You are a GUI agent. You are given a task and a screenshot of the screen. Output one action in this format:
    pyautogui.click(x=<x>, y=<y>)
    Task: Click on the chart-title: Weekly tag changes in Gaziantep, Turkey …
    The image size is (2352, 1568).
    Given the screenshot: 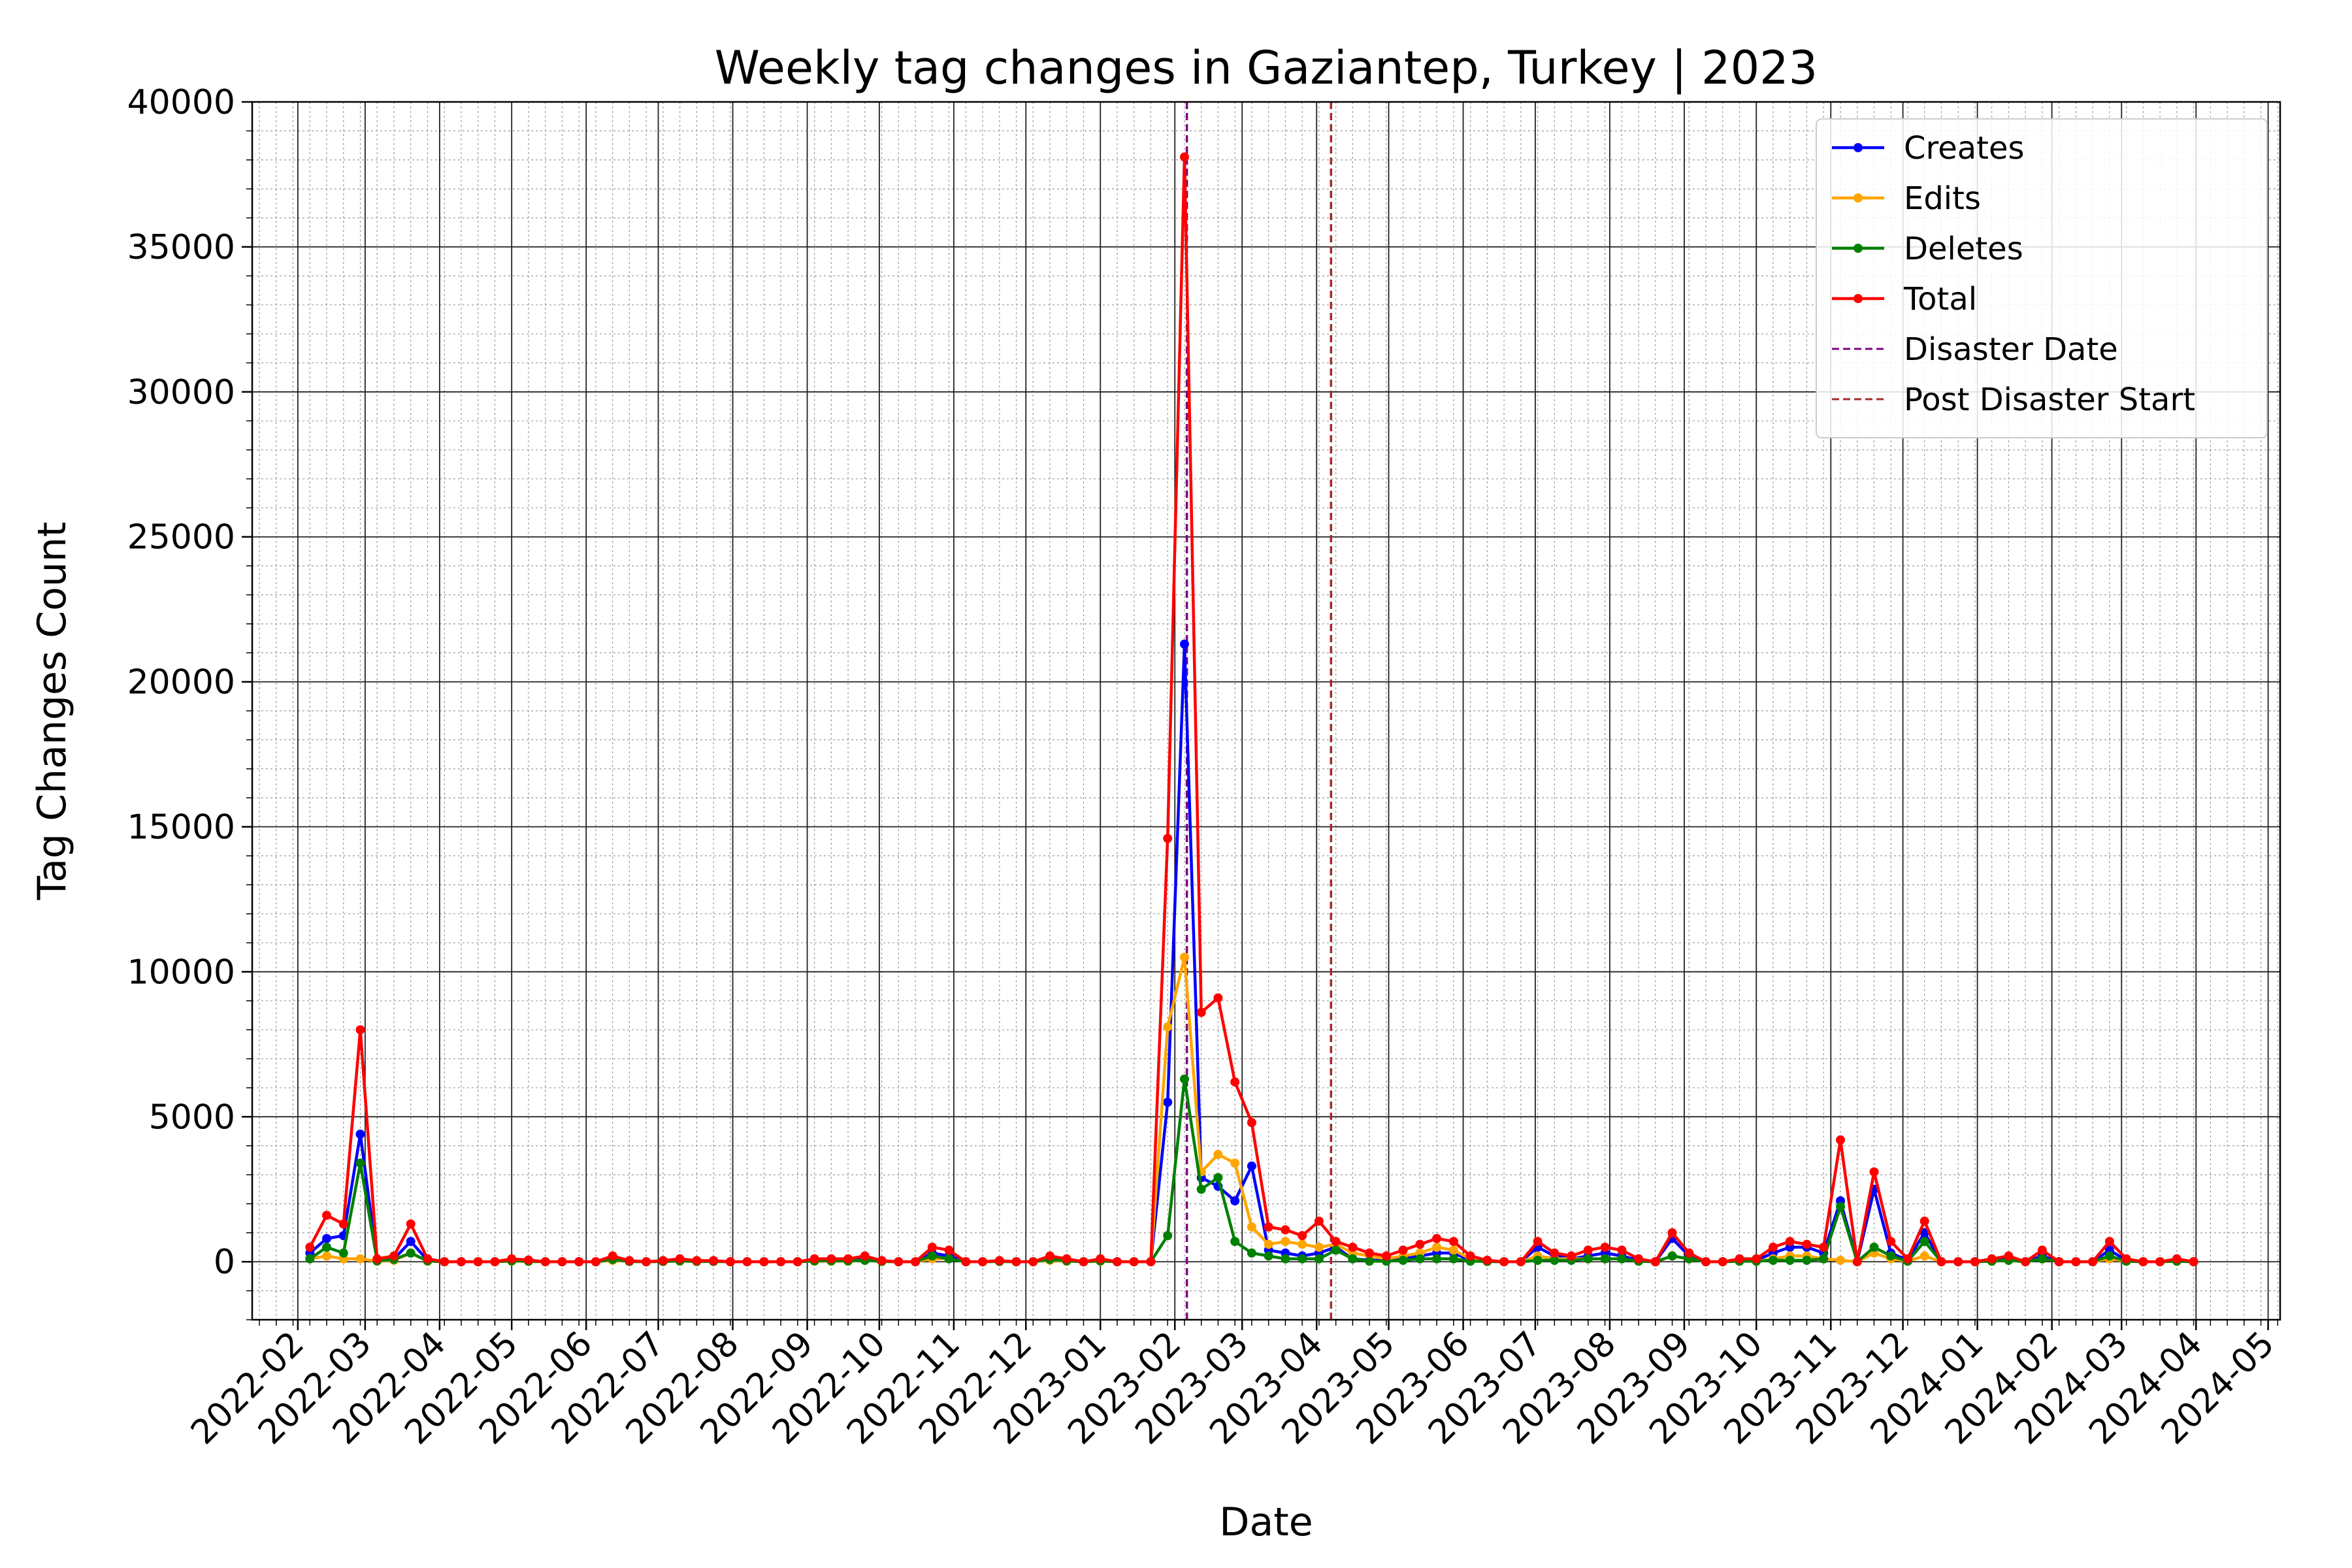 What is the action you would take?
    pyautogui.click(x=1266, y=68)
    